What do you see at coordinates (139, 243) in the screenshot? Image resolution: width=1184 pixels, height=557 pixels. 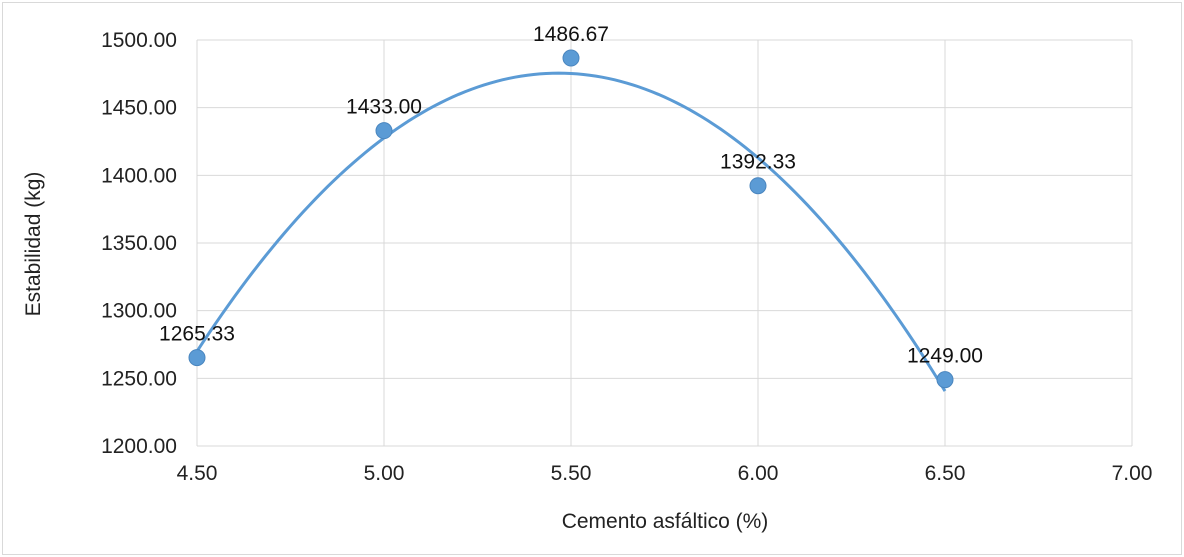 I see `y-tick-label: 1350.00` at bounding box center [139, 243].